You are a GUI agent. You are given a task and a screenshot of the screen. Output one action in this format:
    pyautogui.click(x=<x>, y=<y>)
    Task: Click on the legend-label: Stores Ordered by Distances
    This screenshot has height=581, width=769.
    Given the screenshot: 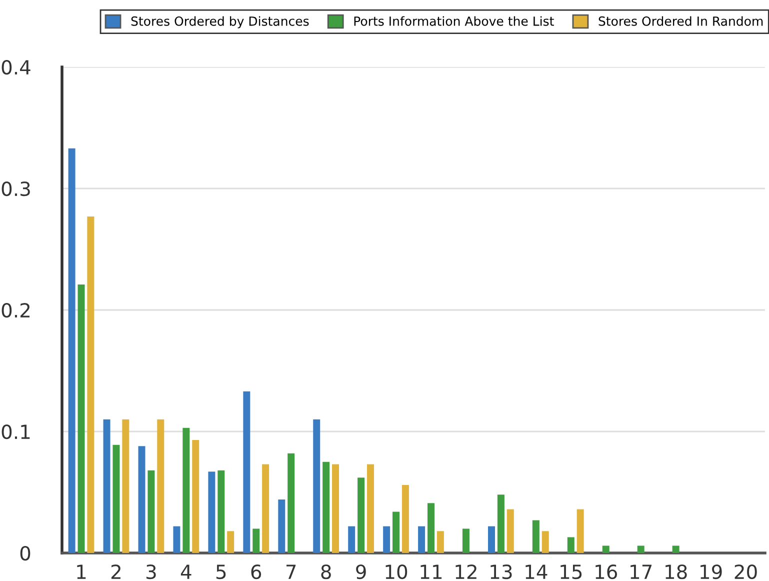 What is the action you would take?
    pyautogui.click(x=220, y=22)
    